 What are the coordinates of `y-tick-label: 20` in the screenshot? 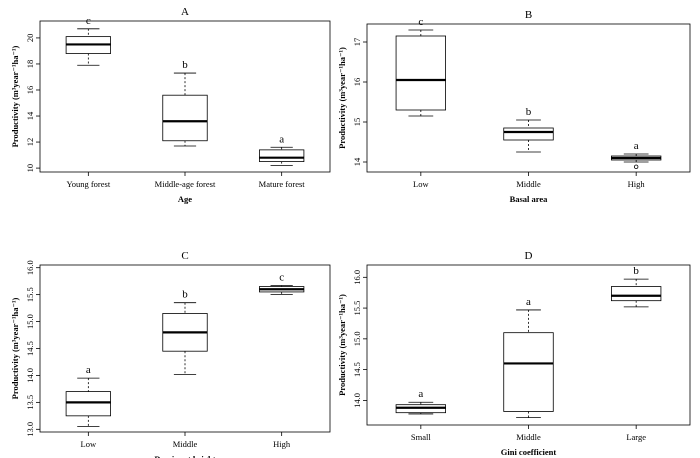 It's located at (30, 38).